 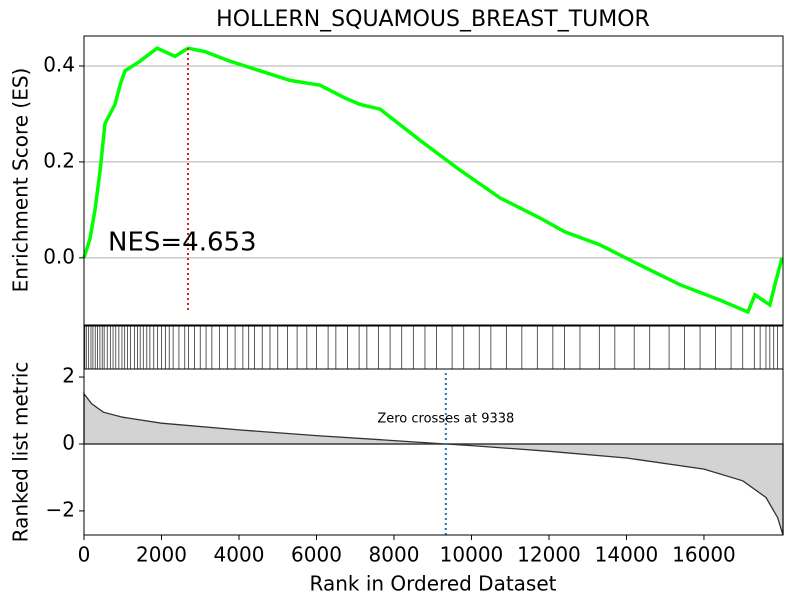 What do you see at coordinates (161, 555) in the screenshot?
I see `x-tick-label: 2000` at bounding box center [161, 555].